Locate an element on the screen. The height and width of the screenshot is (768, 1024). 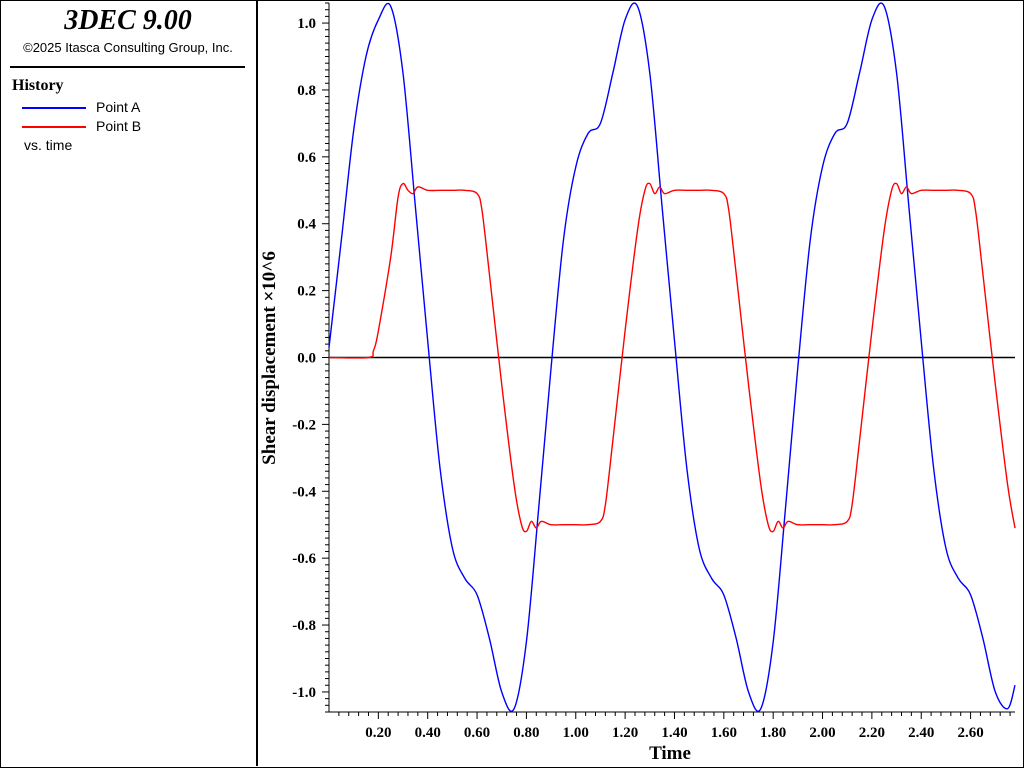
y-tick-label: 0.2 is located at coordinates (306, 292).